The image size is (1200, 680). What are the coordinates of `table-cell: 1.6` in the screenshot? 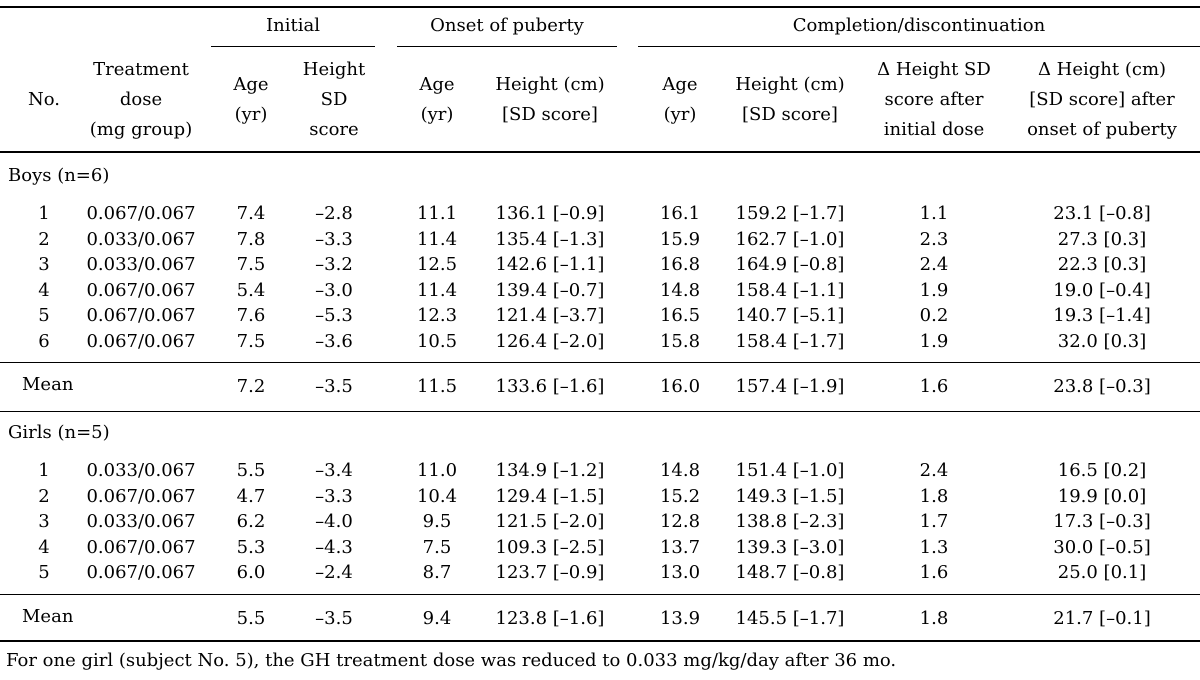 It's located at (934, 572).